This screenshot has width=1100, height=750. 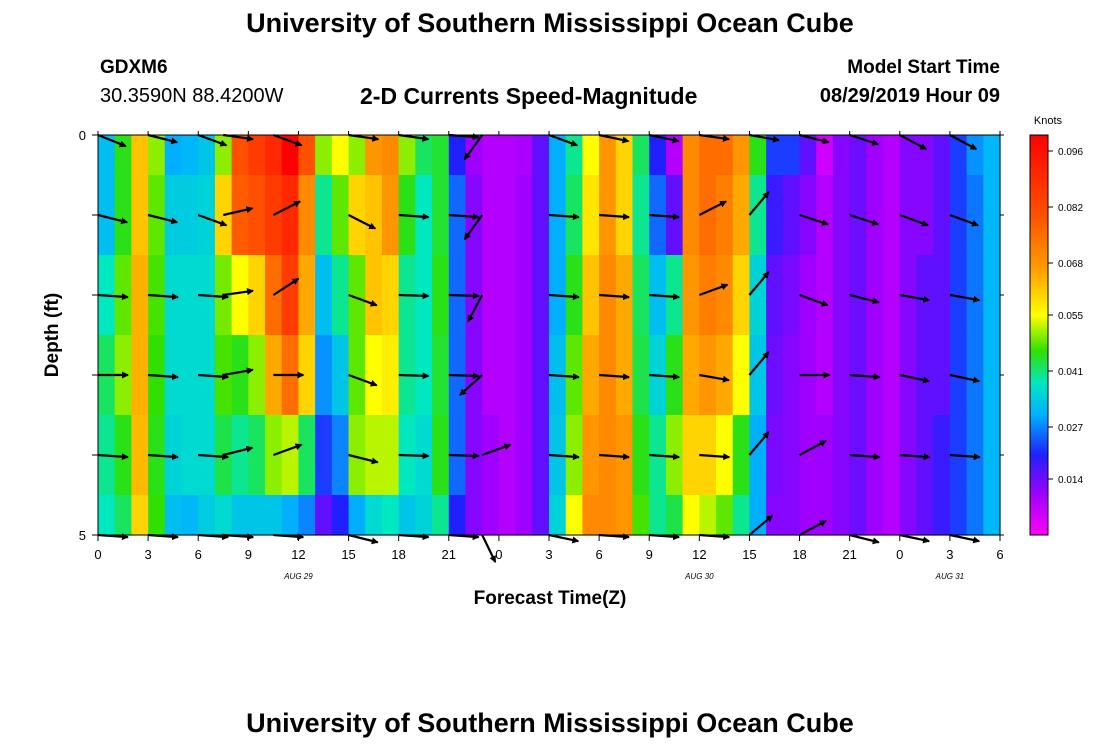 What do you see at coordinates (1070, 480) in the screenshot?
I see `colorbar-tick-label: 0.014` at bounding box center [1070, 480].